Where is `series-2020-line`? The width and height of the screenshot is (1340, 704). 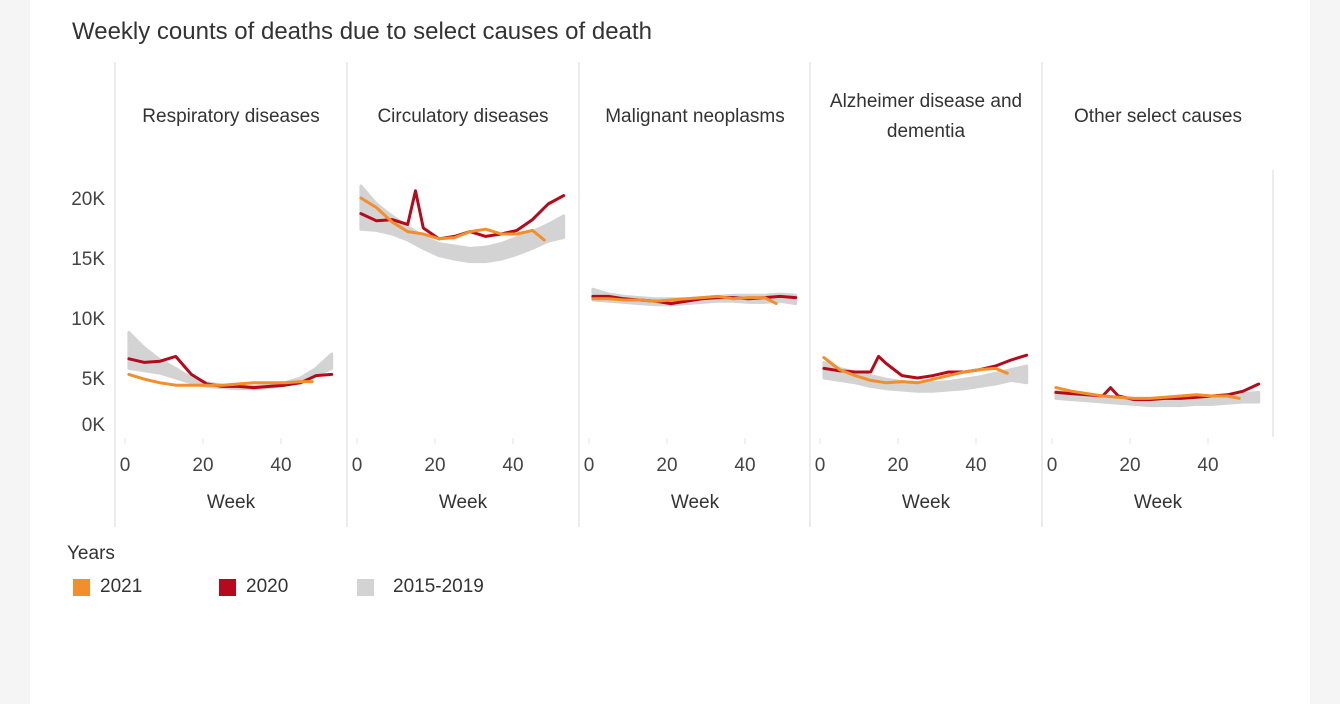
series-2020-line is located at coordinates (925, 366).